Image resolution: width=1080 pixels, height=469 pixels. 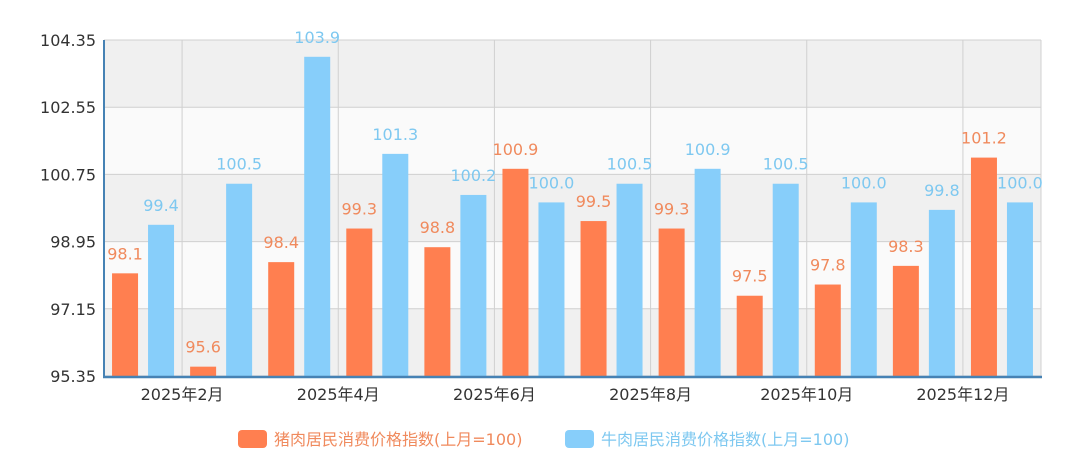 I want to click on legend-item: 牛肉居民消费价格指数(上月=100), so click(x=707, y=439).